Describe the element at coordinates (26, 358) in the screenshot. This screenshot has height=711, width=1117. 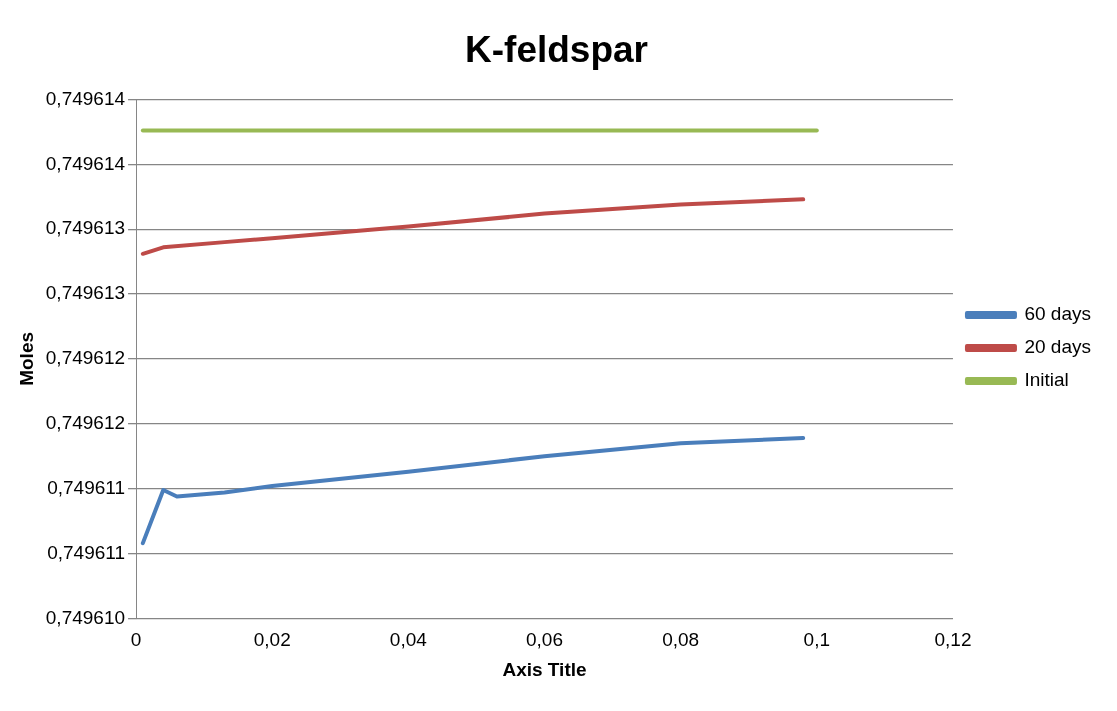
I see `y-axis-title: Moles` at that location.